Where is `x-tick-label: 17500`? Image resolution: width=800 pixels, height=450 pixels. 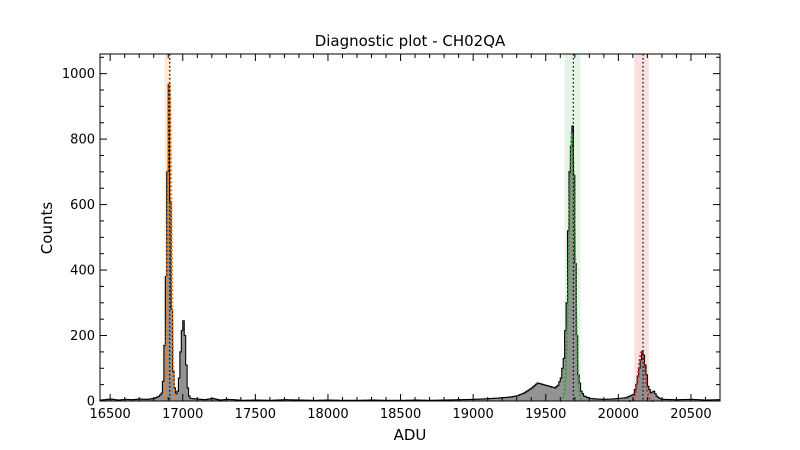
x-tick-label: 17500 is located at coordinates (255, 414).